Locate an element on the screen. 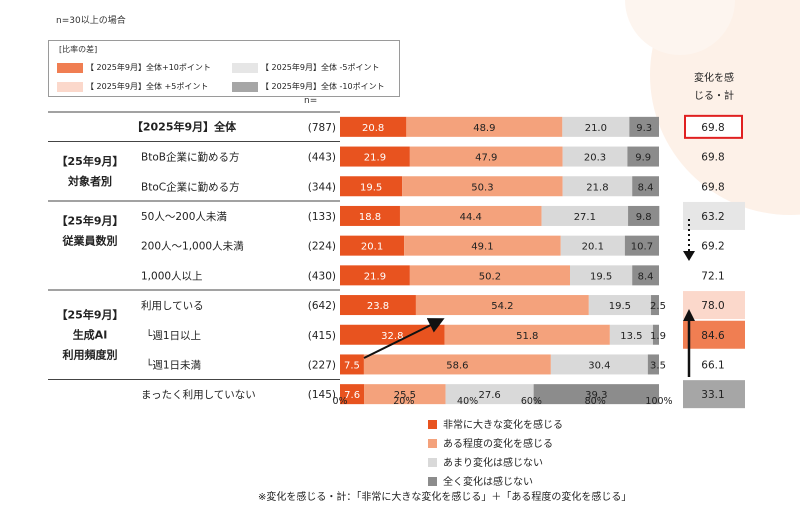  legend-swatch-plus10 is located at coordinates (70, 67).